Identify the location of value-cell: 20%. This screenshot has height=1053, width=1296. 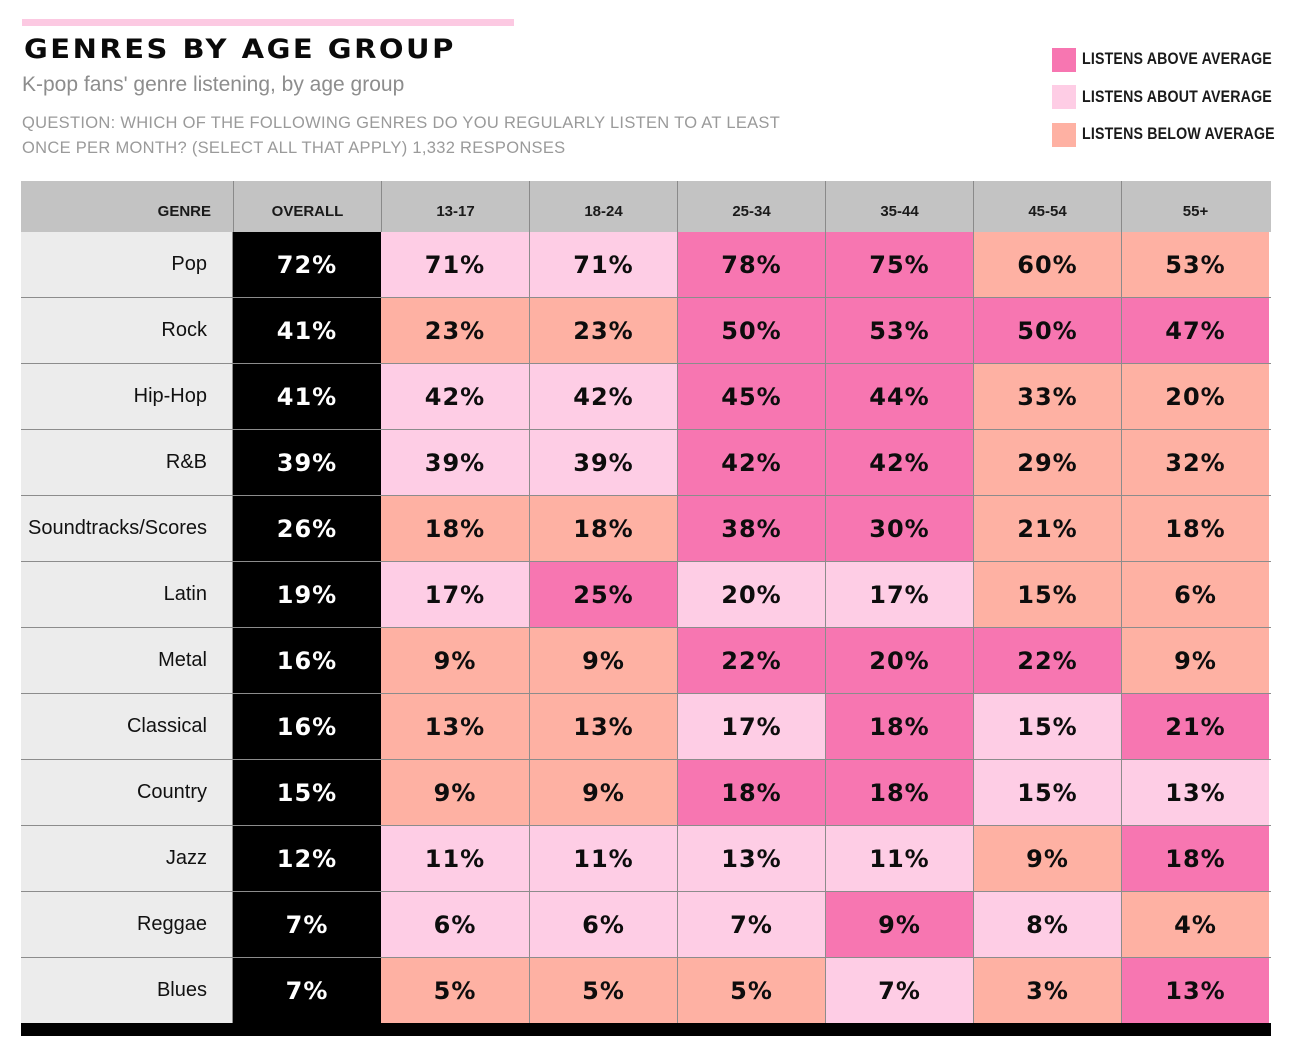
(751, 594).